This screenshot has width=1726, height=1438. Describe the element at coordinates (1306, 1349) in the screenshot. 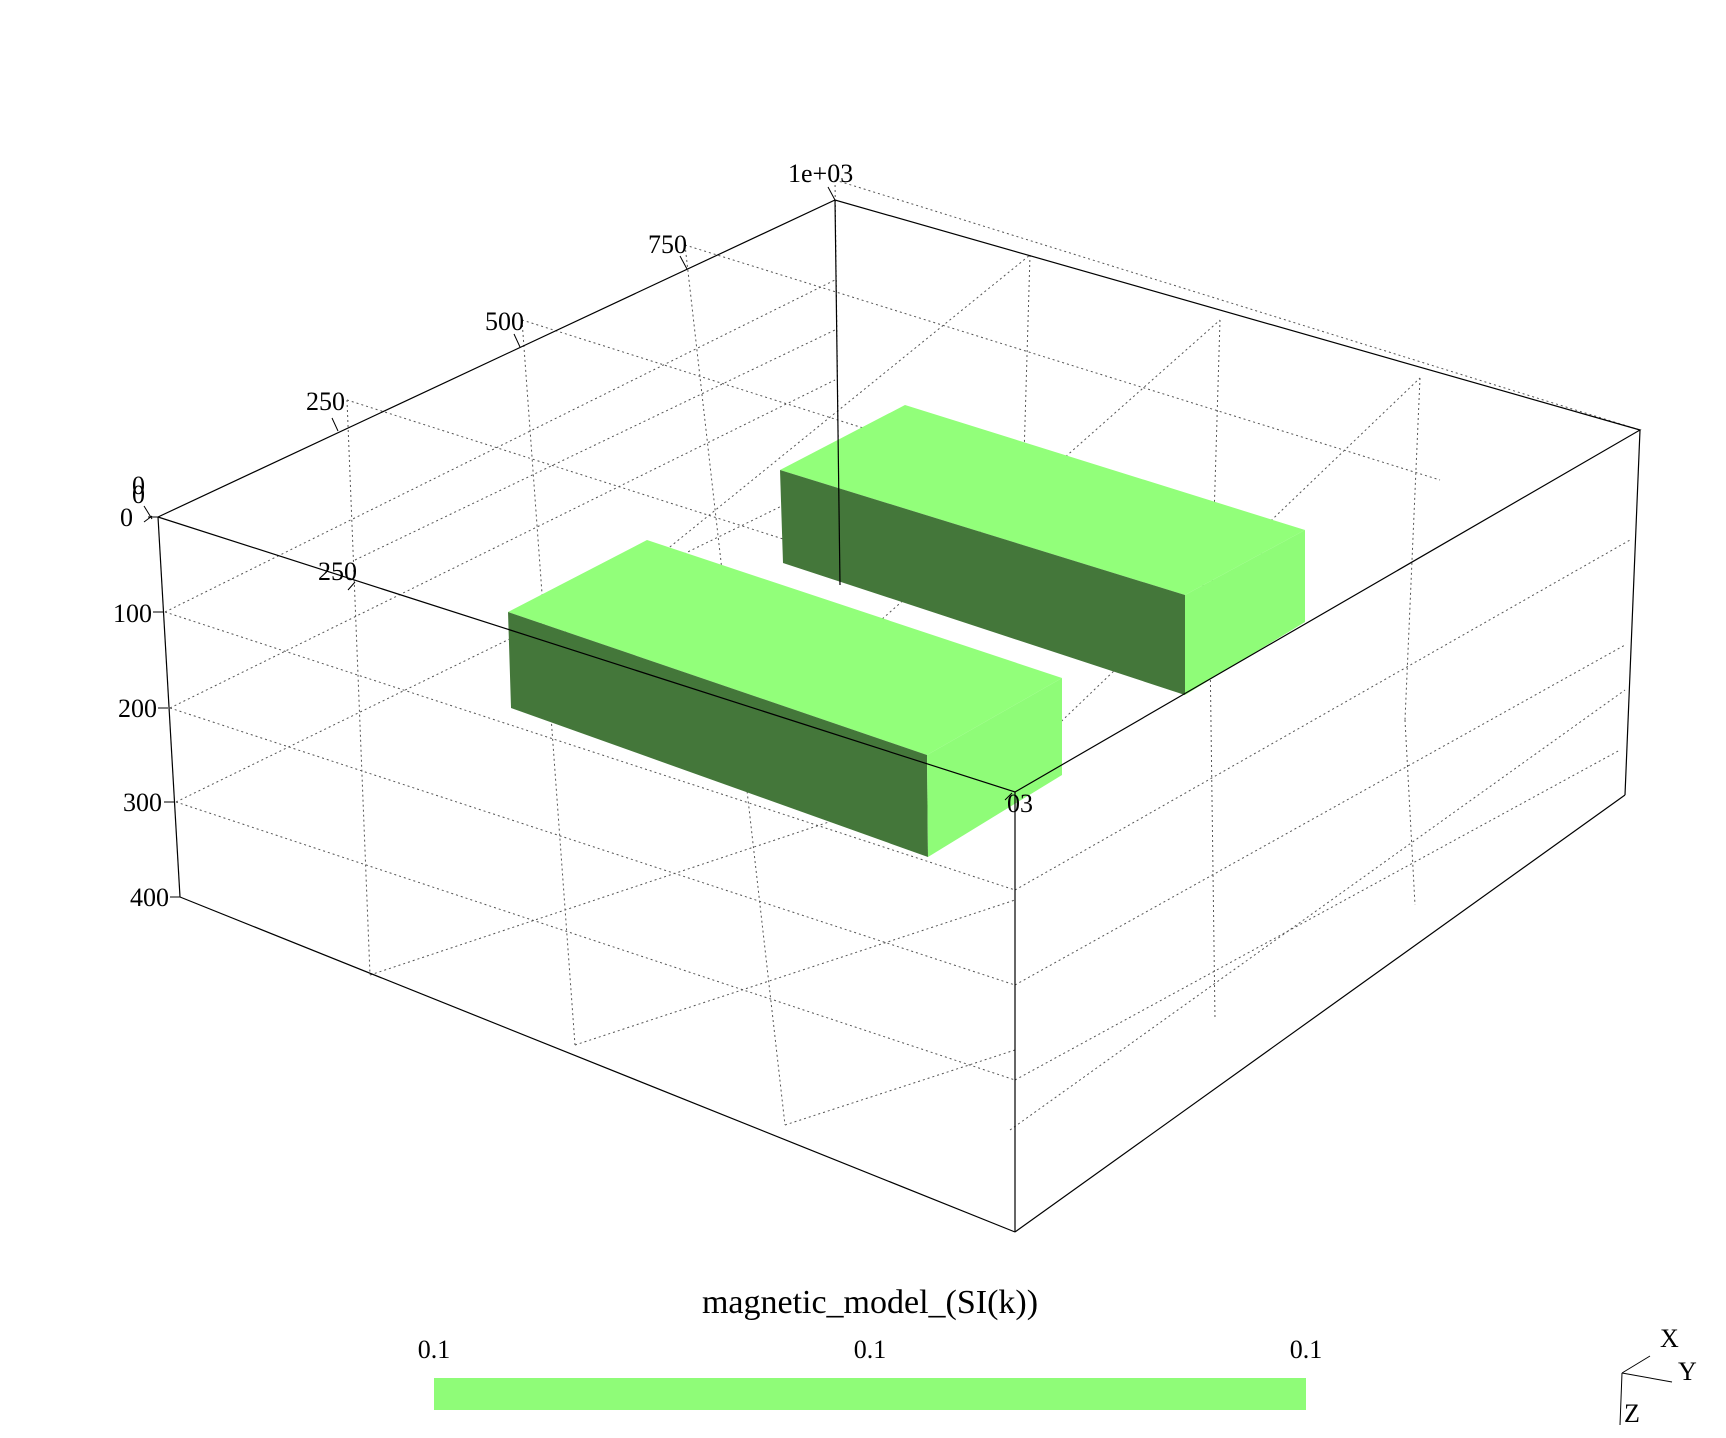

I see `colorbar-label-max: 0.1` at that location.